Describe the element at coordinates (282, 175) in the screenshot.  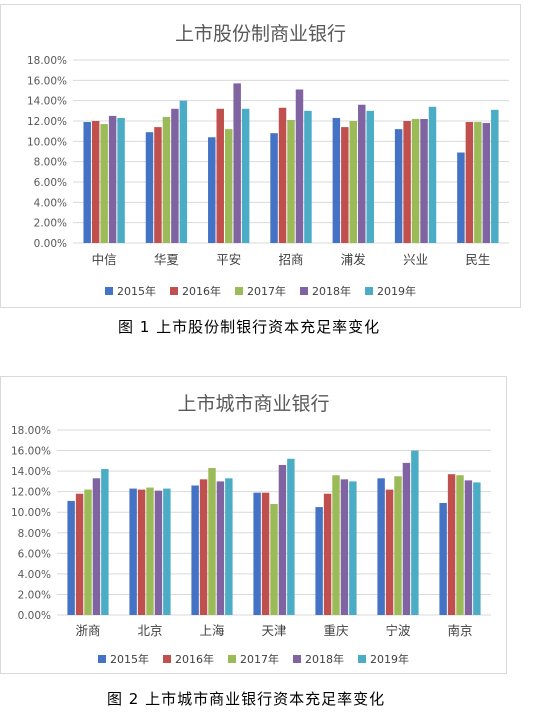
I see `bar-招商-2016年` at that location.